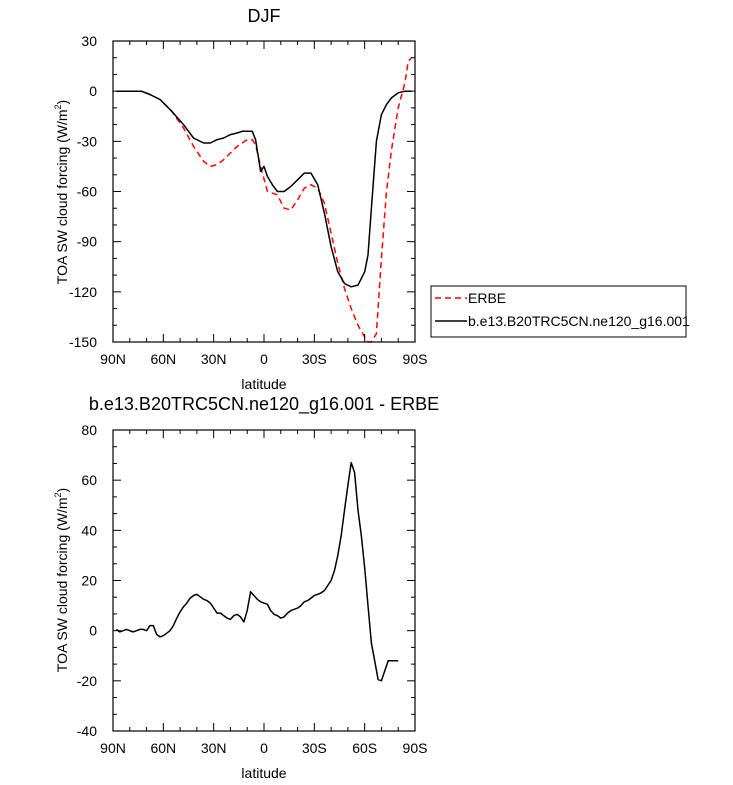  What do you see at coordinates (61, 580) in the screenshot?
I see `chart-bottom-y-axis-label: TOA SW cloud forcing (W/m2)` at bounding box center [61, 580].